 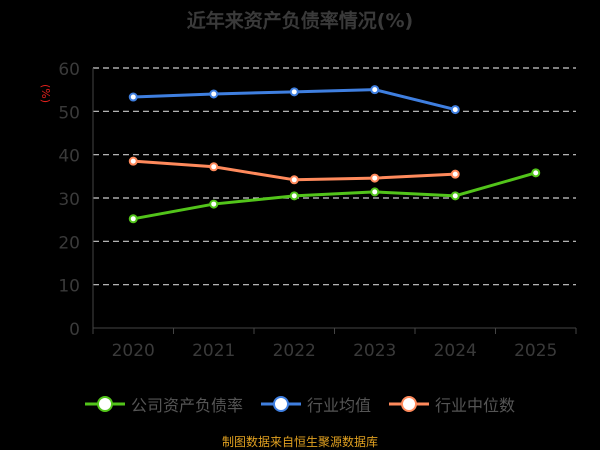 I want to click on footer-source: 制图数据来自恒生聚源数据库, so click(x=299, y=442).